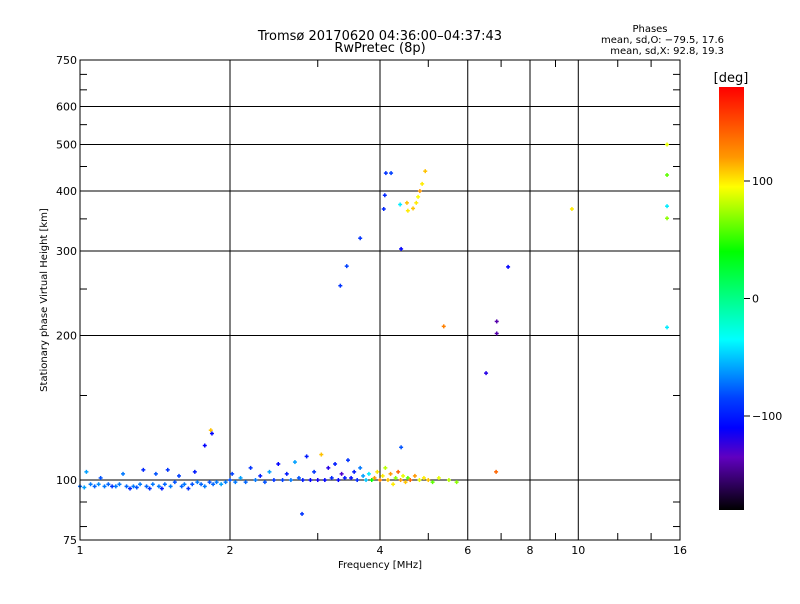 The width and height of the screenshot is (800, 604). Describe the element at coordinates (578, 550) in the screenshot. I see `x-tick-label: 10` at that location.